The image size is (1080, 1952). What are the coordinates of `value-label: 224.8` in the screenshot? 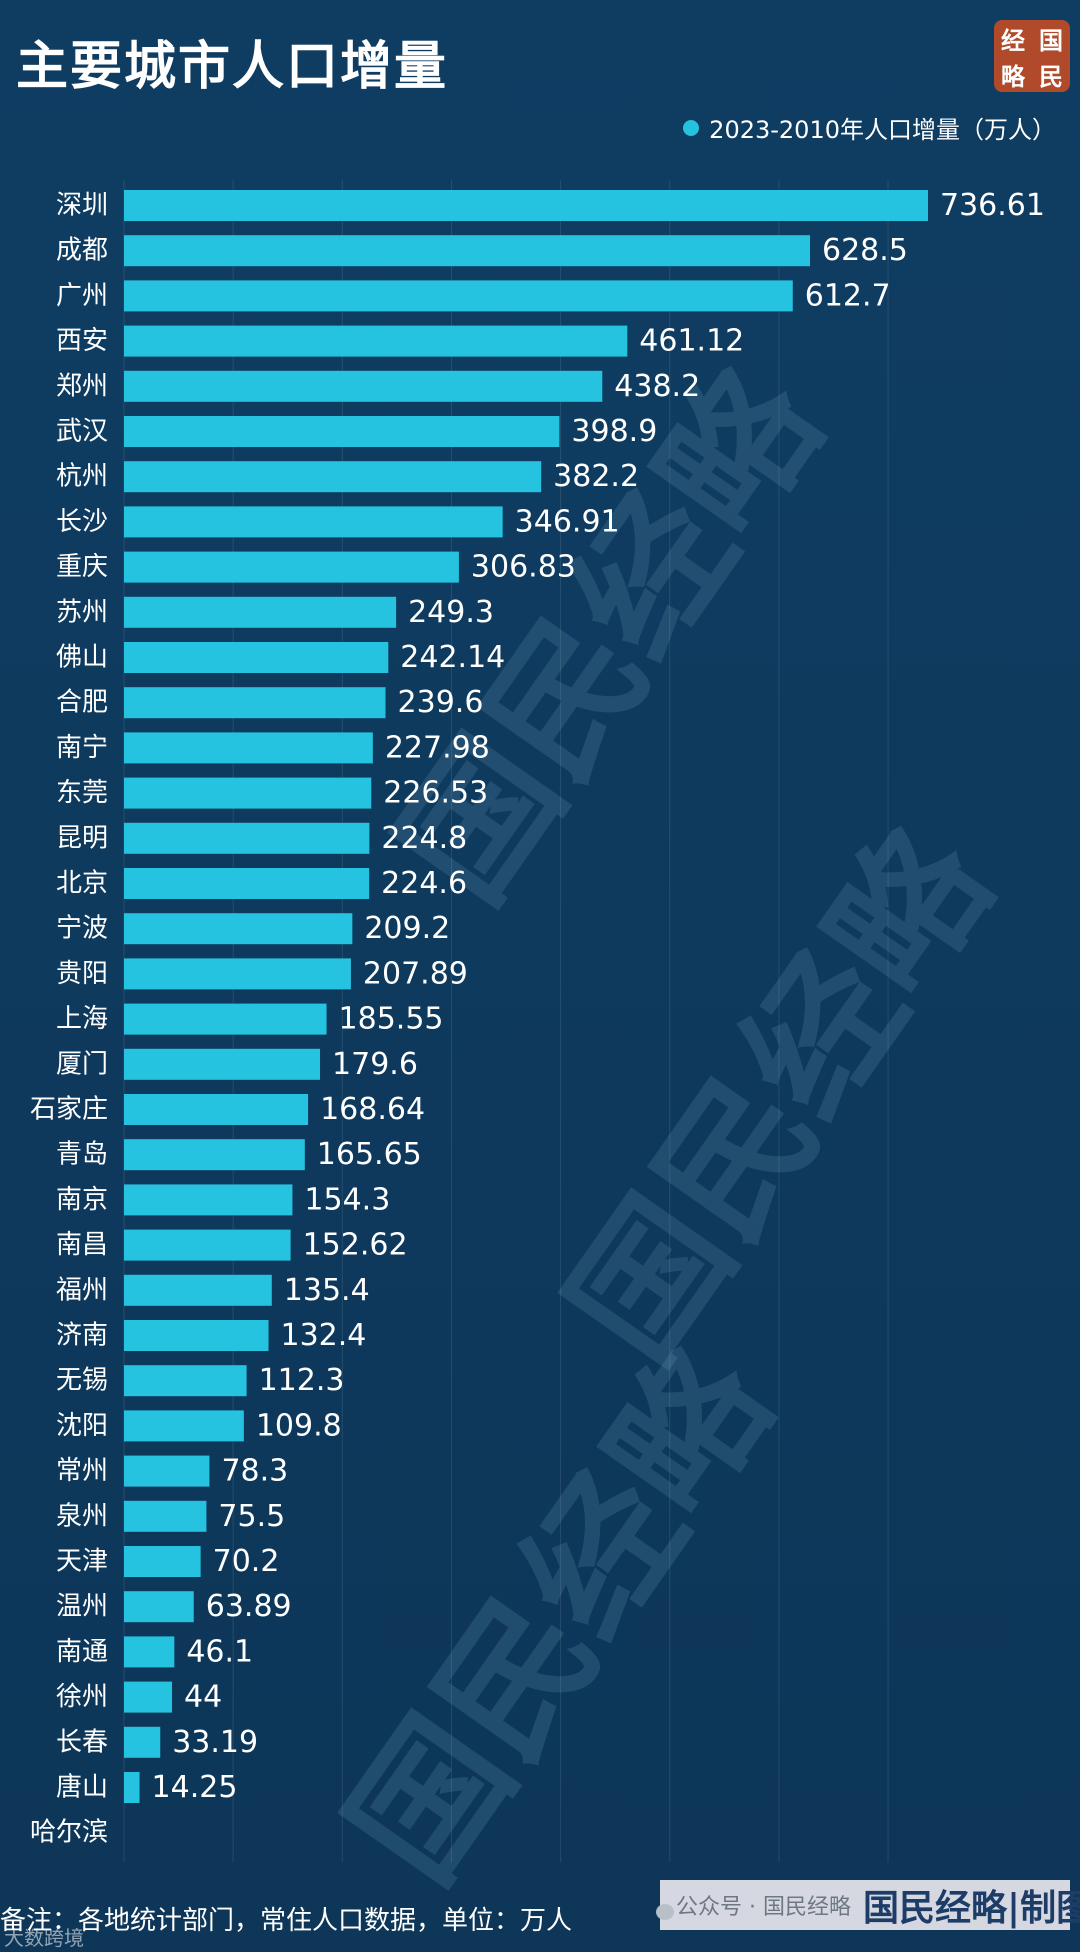 It's located at (424, 838).